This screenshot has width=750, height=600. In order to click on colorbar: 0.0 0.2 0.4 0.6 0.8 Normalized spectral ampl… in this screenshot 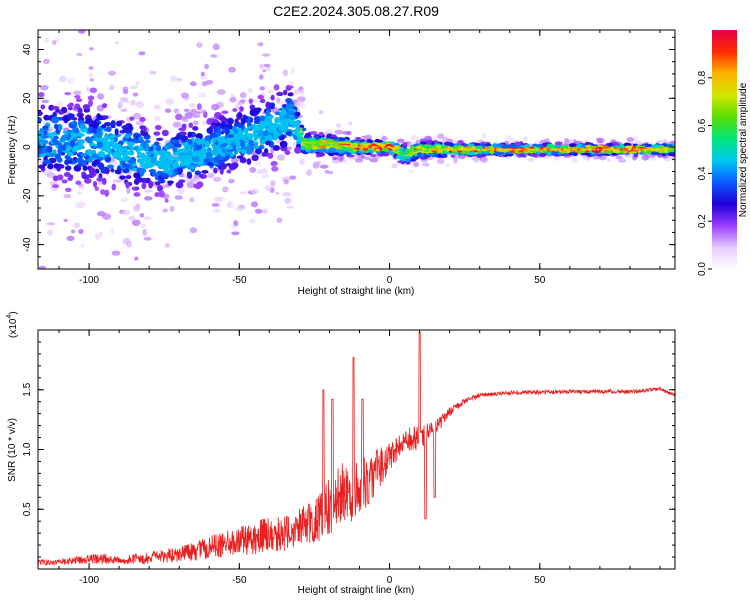, I will do `click(723, 153)`.